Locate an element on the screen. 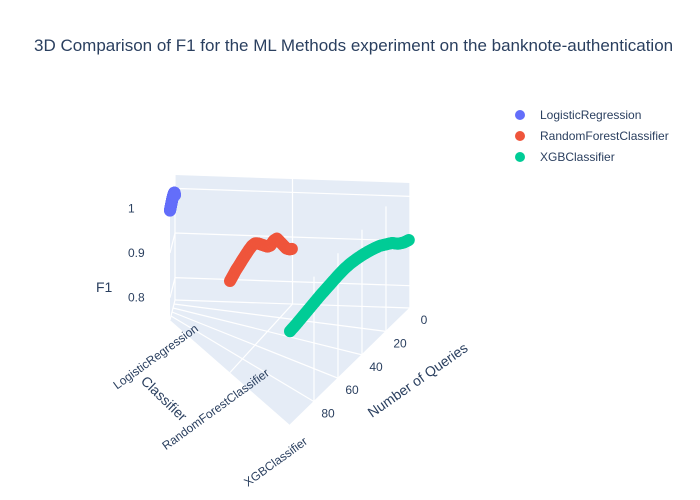  floor is located at coordinates (290, 362).